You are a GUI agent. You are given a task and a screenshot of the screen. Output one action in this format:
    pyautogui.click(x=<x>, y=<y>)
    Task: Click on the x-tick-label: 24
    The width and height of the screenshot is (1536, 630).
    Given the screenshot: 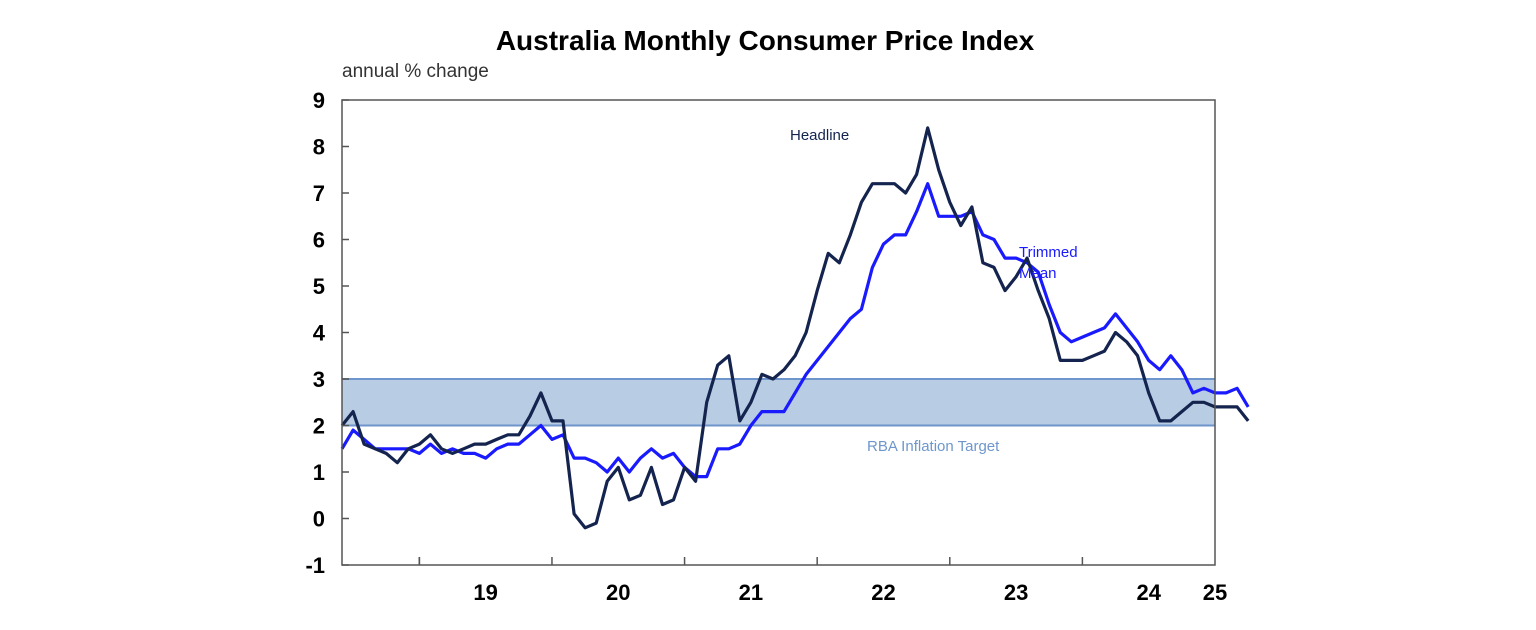 What is the action you would take?
    pyautogui.click(x=1148, y=592)
    